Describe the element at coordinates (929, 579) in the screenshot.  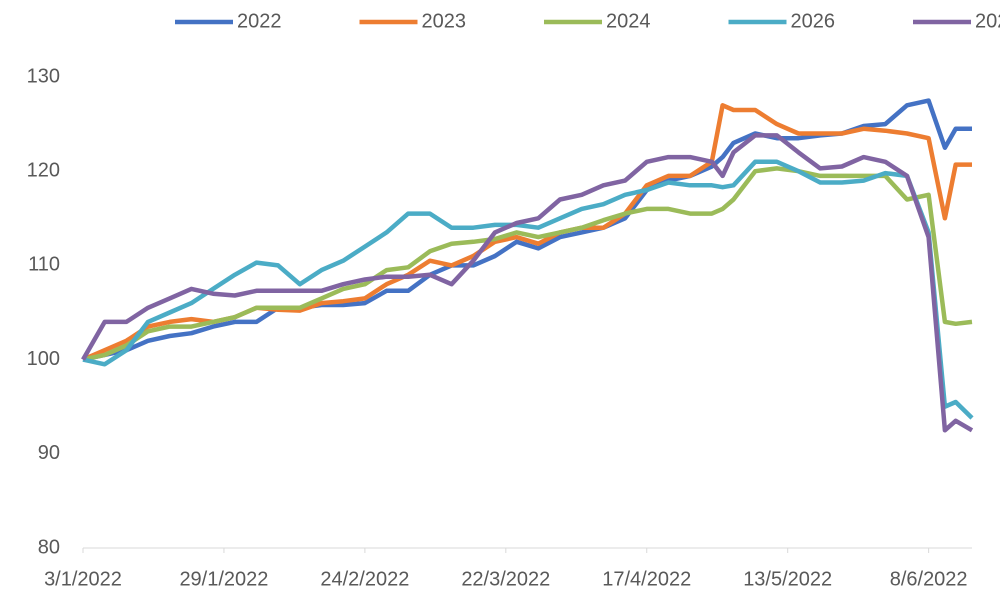
I see `x-tick-label: 8/6/2022` at that location.